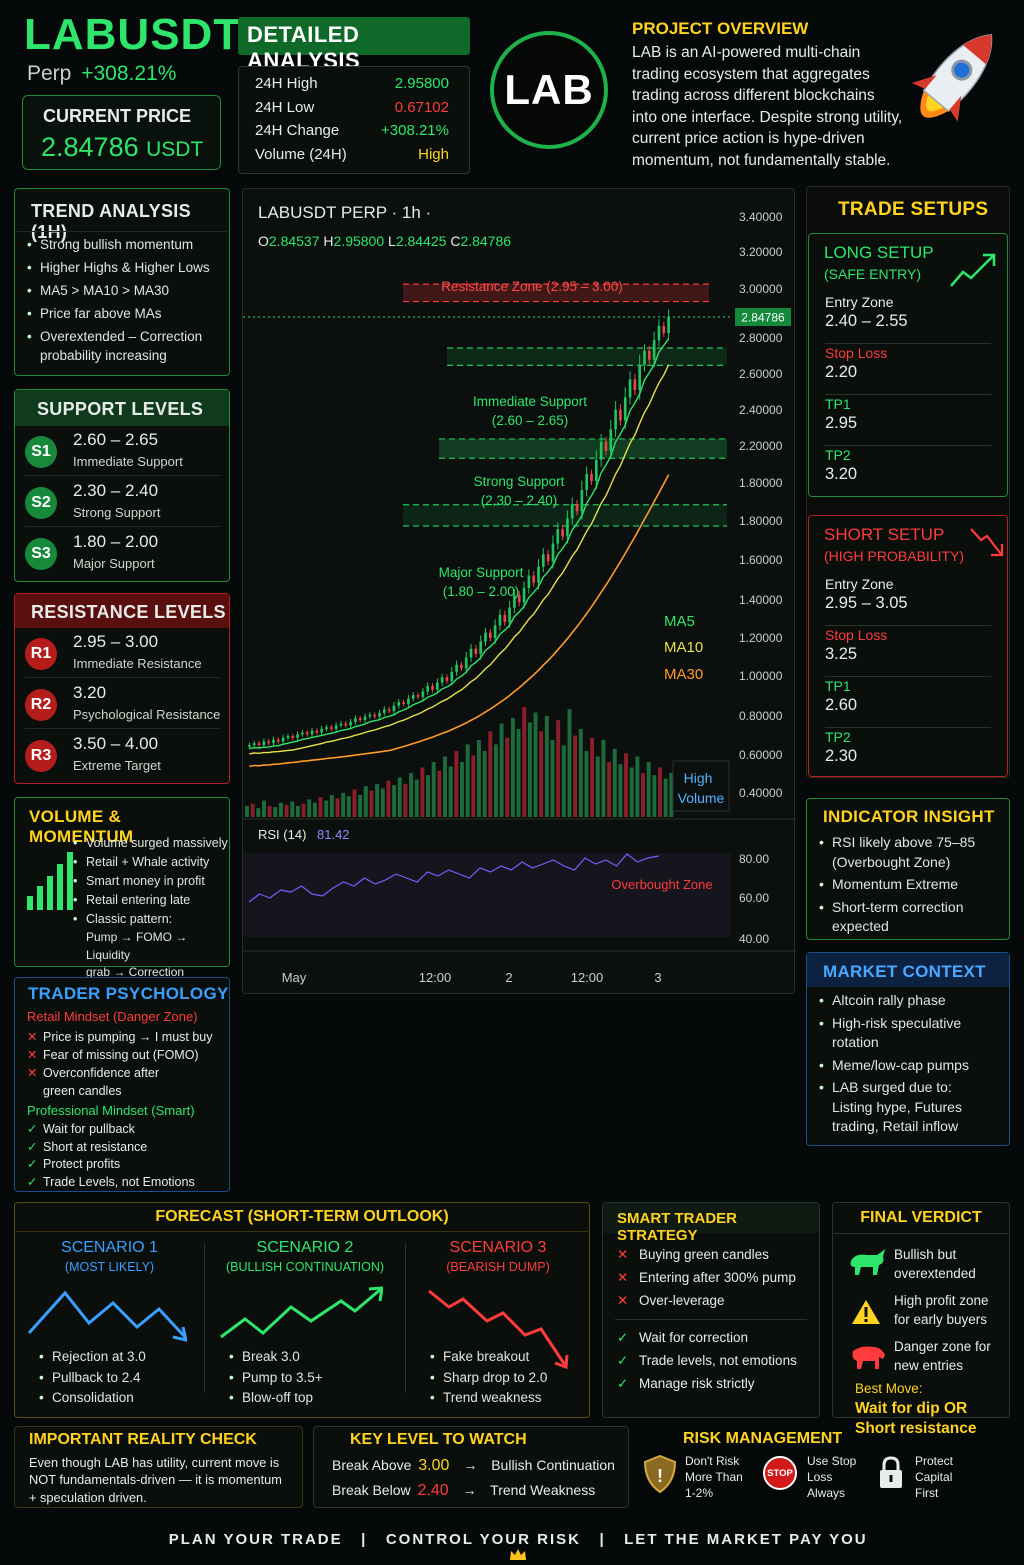  Describe the element at coordinates (838, 455) in the screenshot. I see `long-setup-key: TP2` at that location.